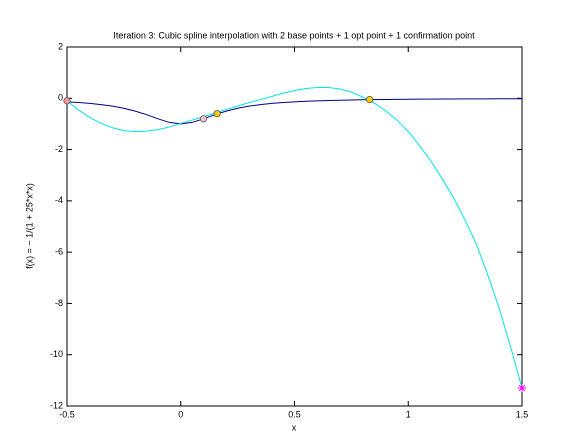 This screenshot has width=572, height=445. Describe the element at coordinates (294, 111) in the screenshot. I see `line-series` at that location.